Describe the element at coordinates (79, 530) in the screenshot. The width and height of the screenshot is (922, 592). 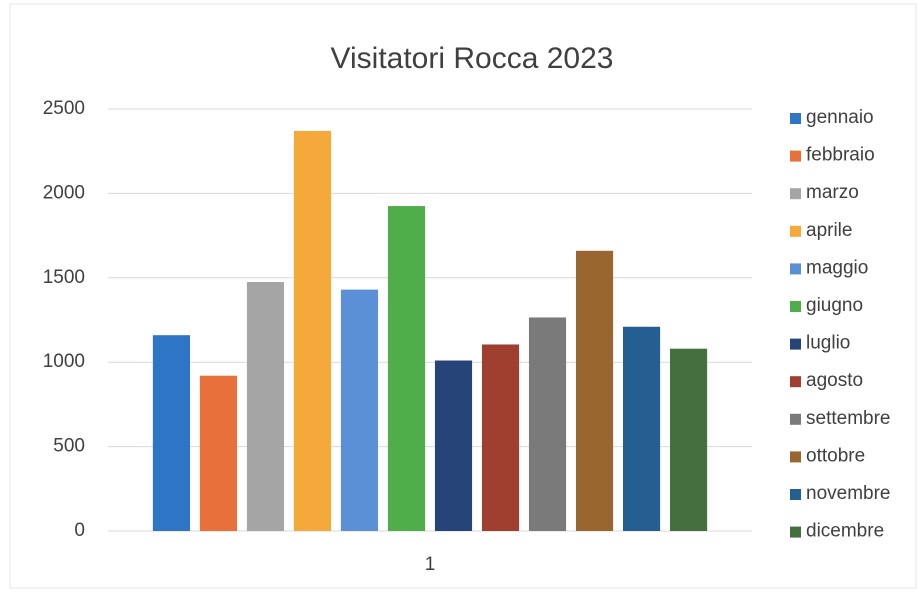
I see `y-tick-label: 0` at that location.